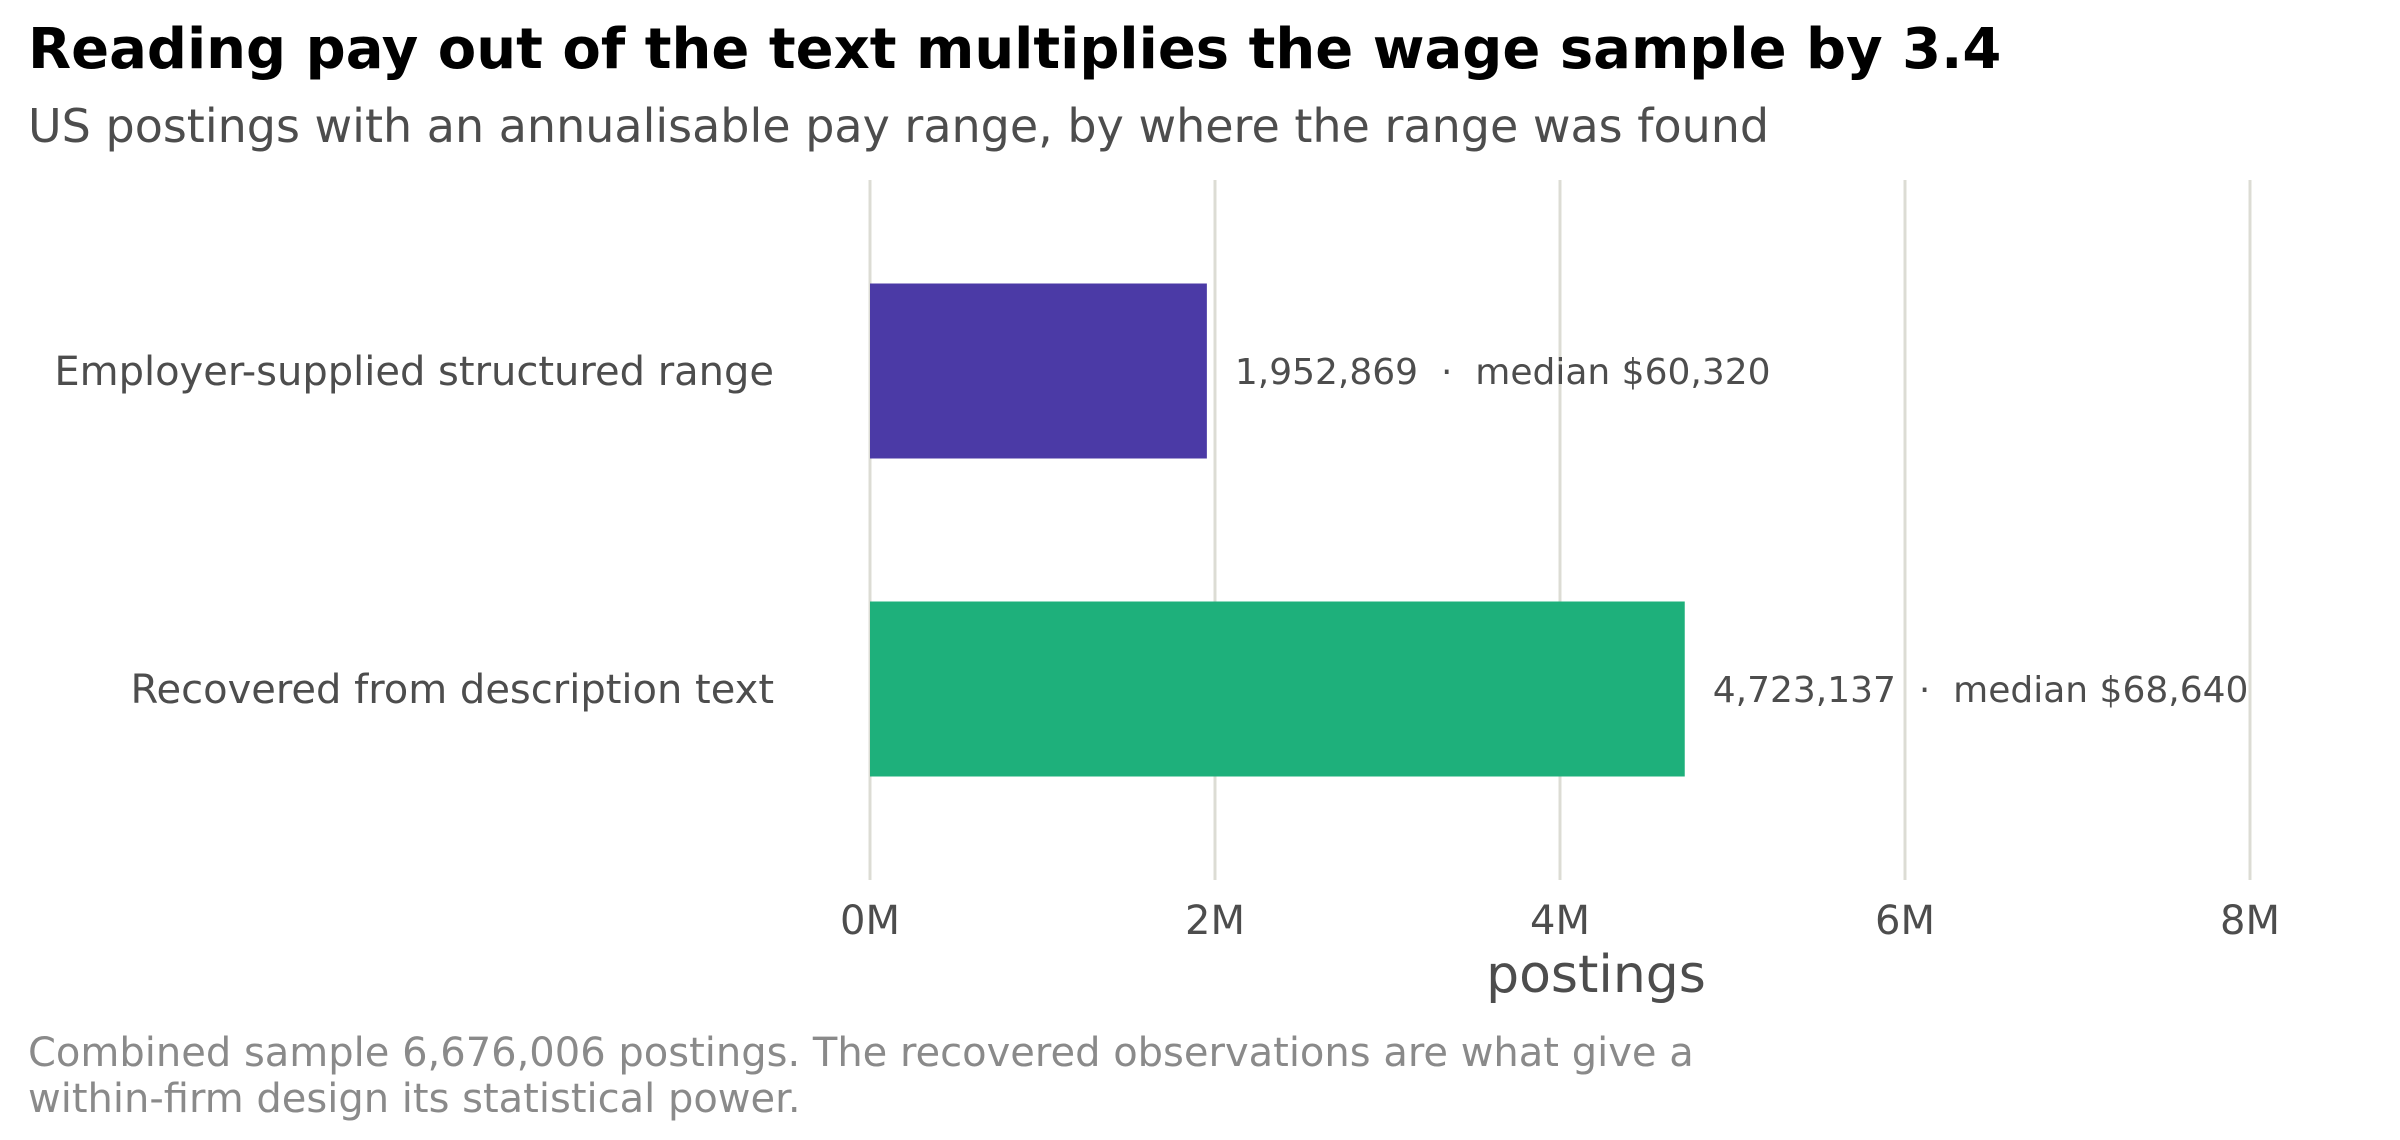 This screenshot has width=2400, height=1140. Describe the element at coordinates (414, 372) in the screenshot. I see `category-label-0: Employer-supplied structured range` at that location.